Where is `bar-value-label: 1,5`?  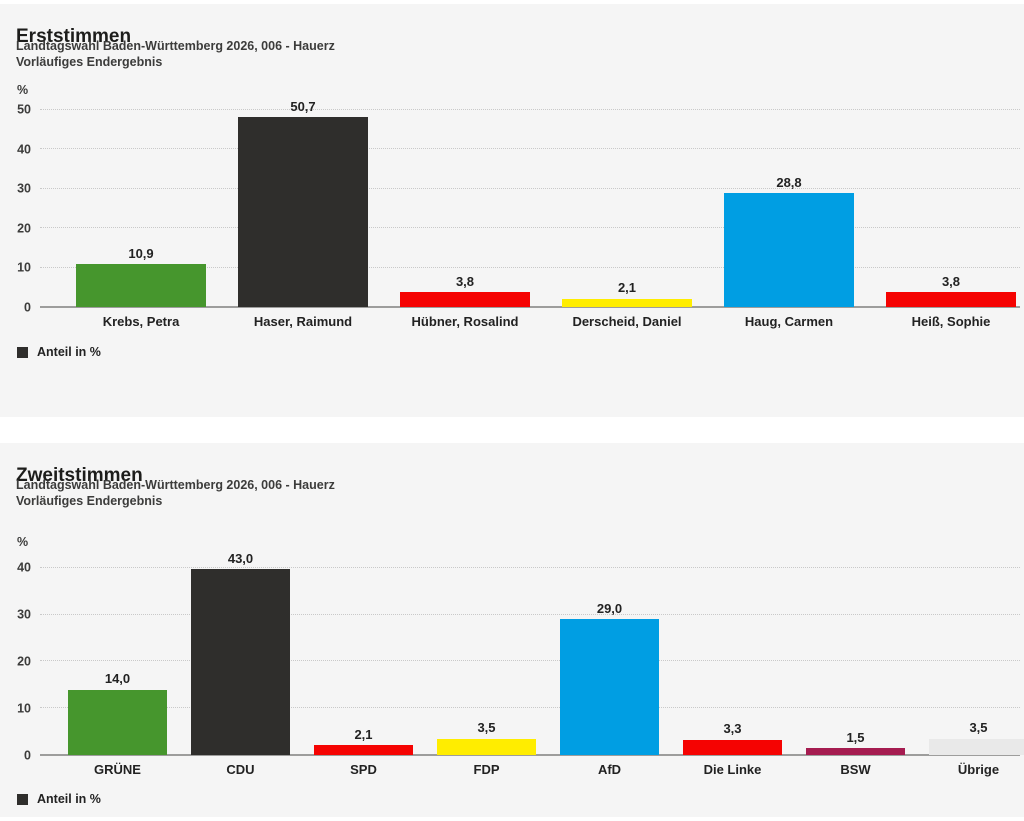 bar-value-label: 1,5 is located at coordinates (855, 737).